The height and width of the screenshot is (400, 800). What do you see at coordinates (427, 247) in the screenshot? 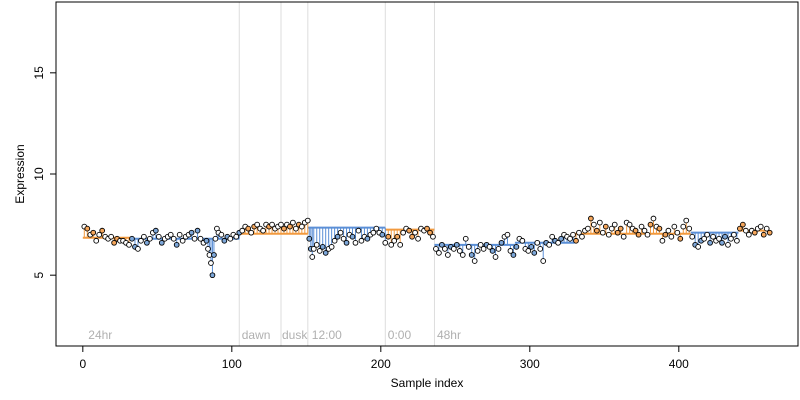
I see `points-layer` at bounding box center [427, 247].